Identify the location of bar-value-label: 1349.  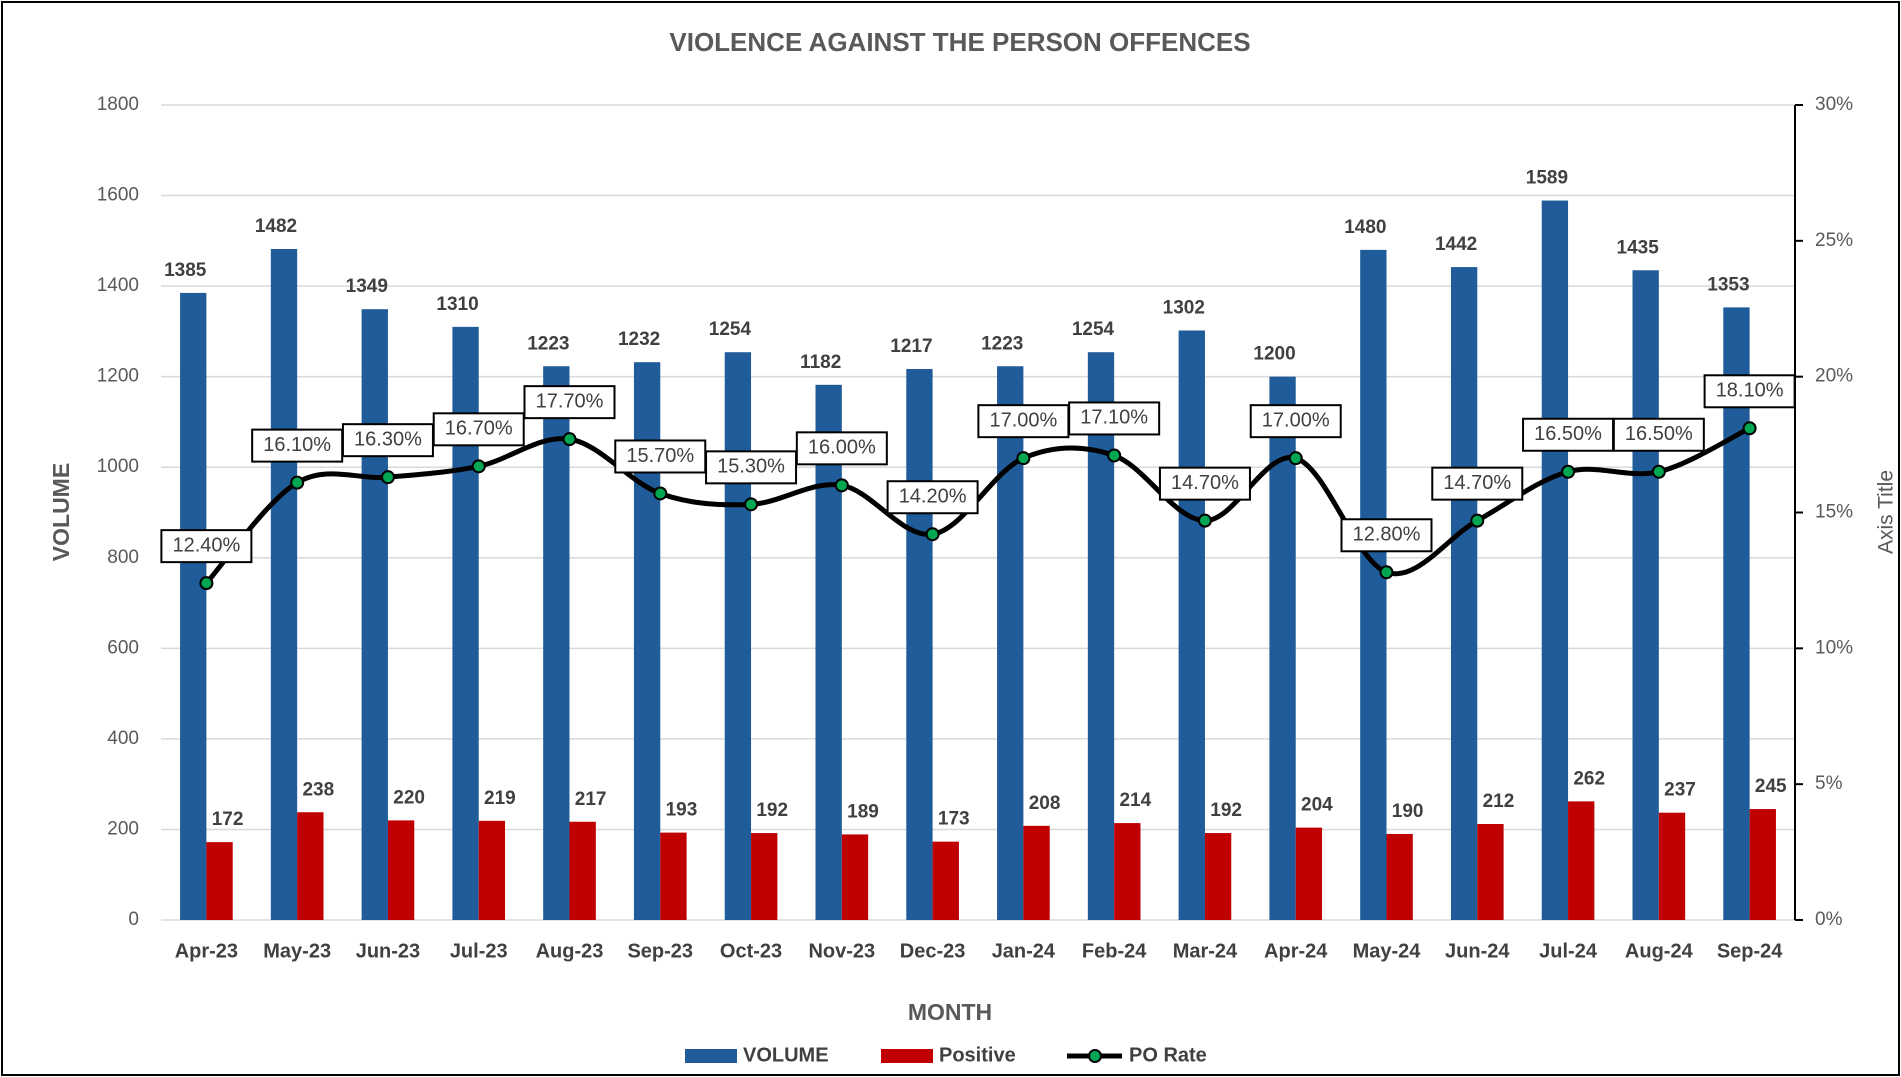
(367, 286).